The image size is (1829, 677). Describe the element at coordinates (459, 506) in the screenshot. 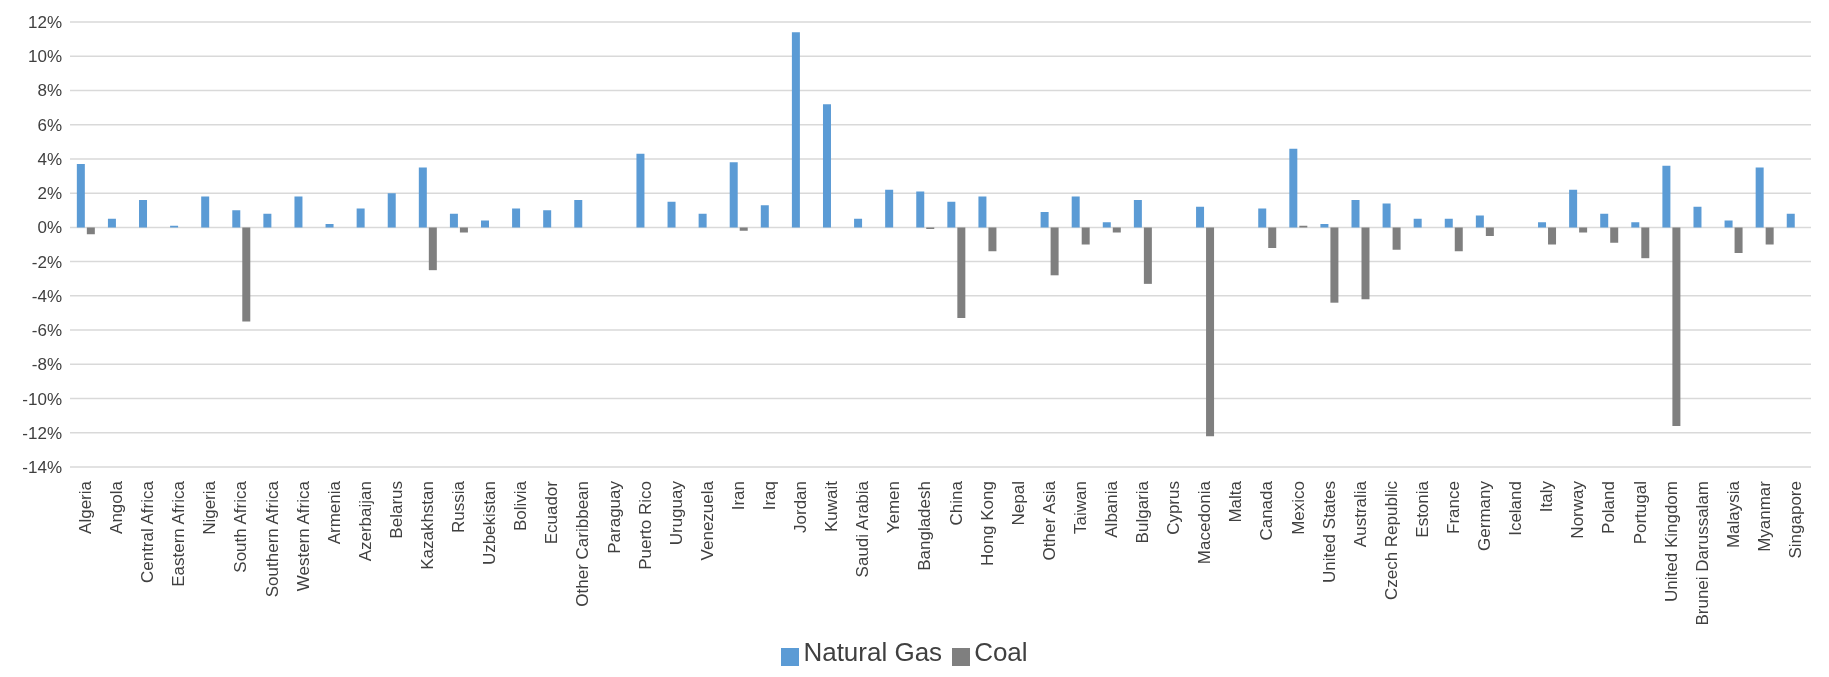

I see `x-tick-label: Russia` at that location.